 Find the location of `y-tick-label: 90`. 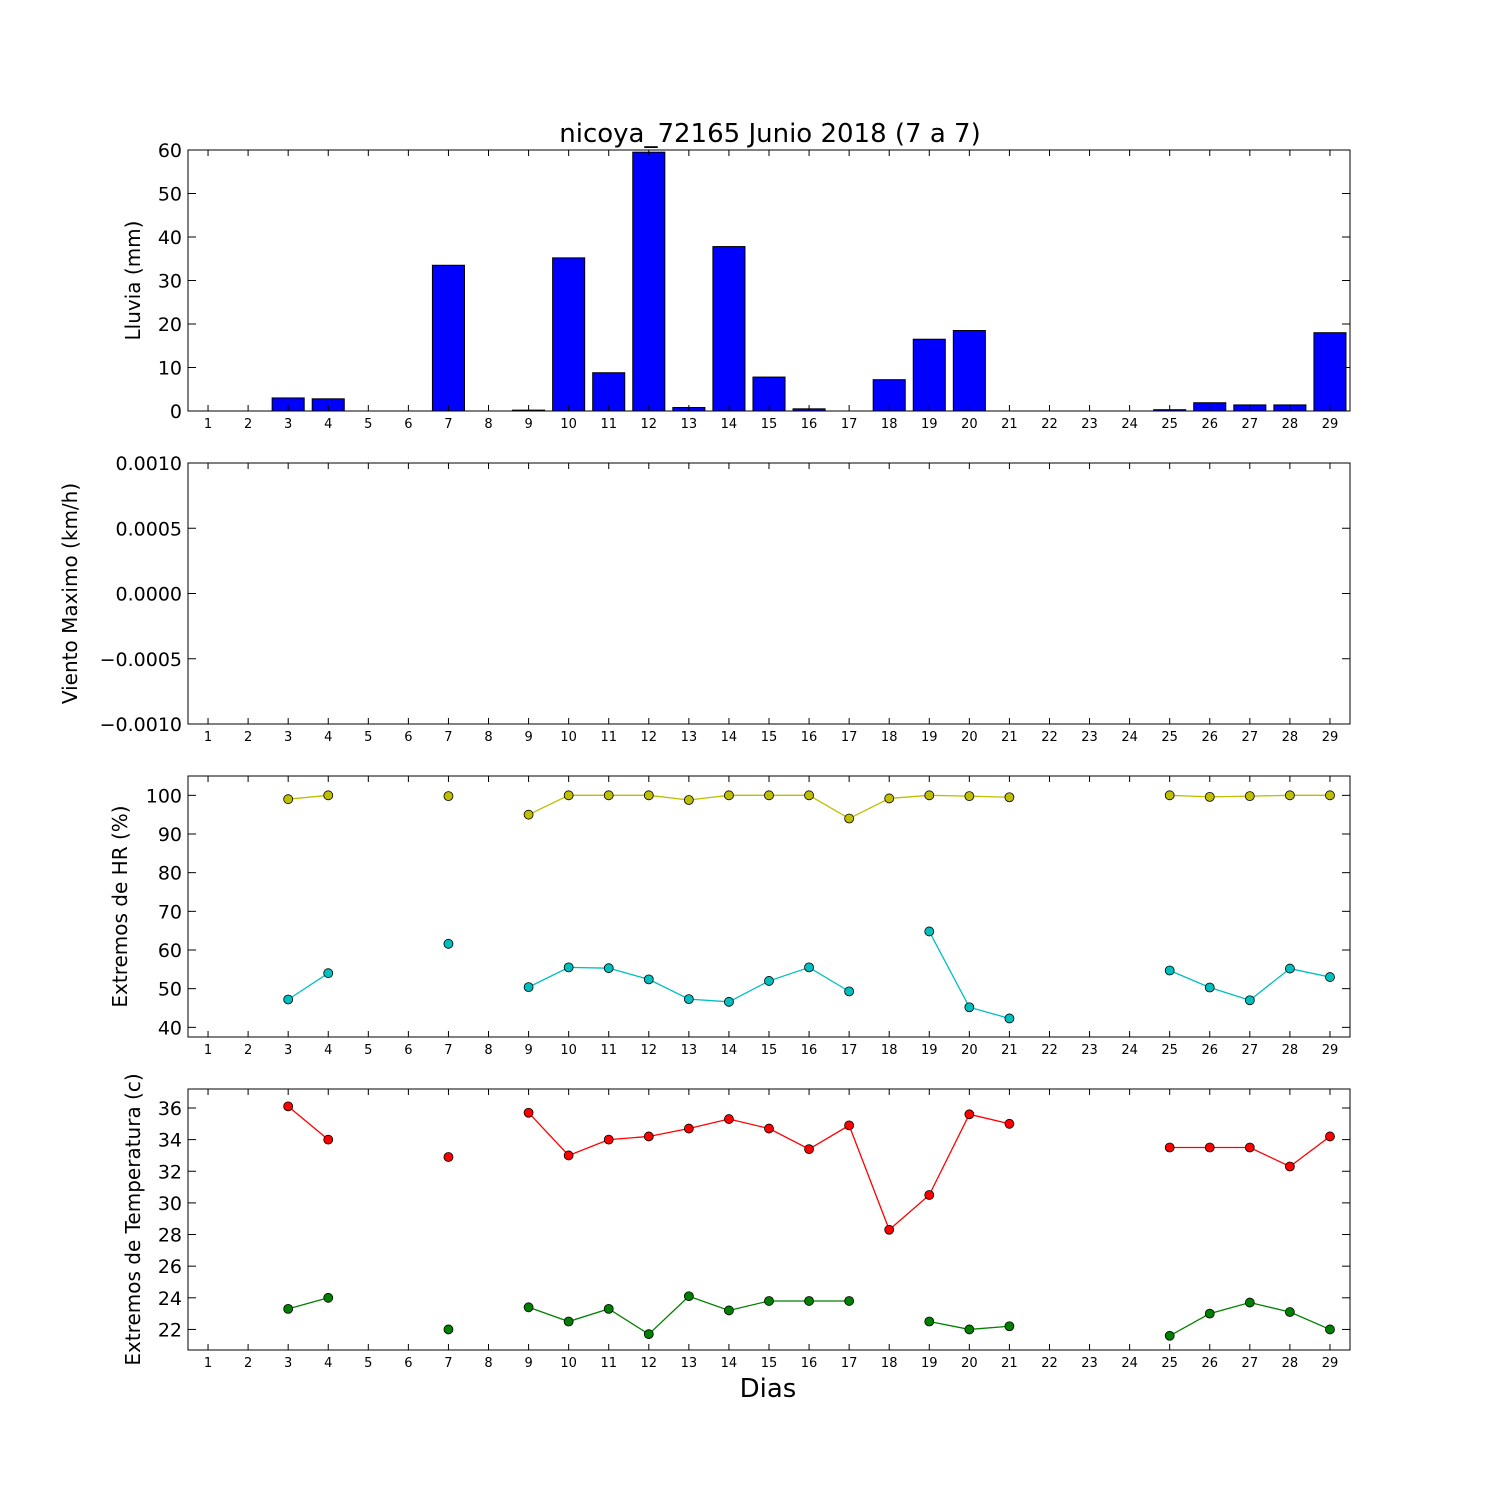

y-tick-label: 90 is located at coordinates (170, 835).